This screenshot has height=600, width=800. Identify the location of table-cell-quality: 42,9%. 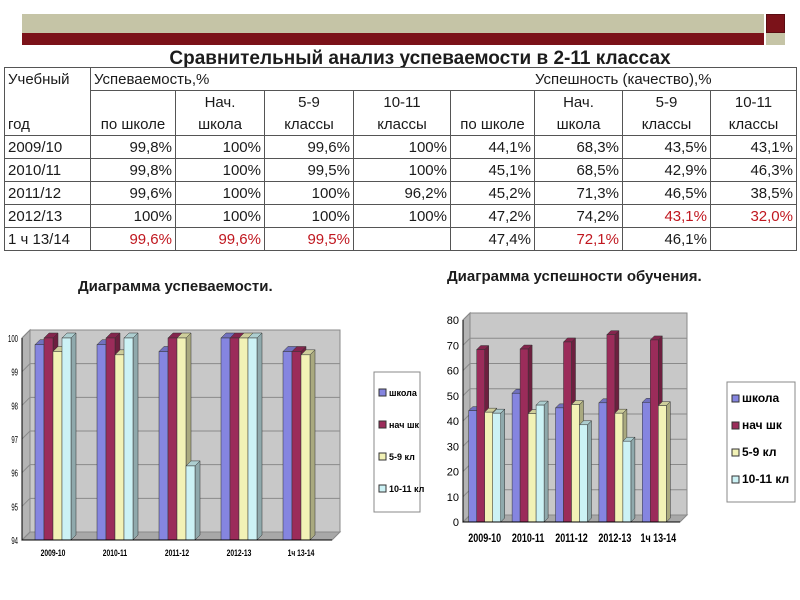
(666, 170).